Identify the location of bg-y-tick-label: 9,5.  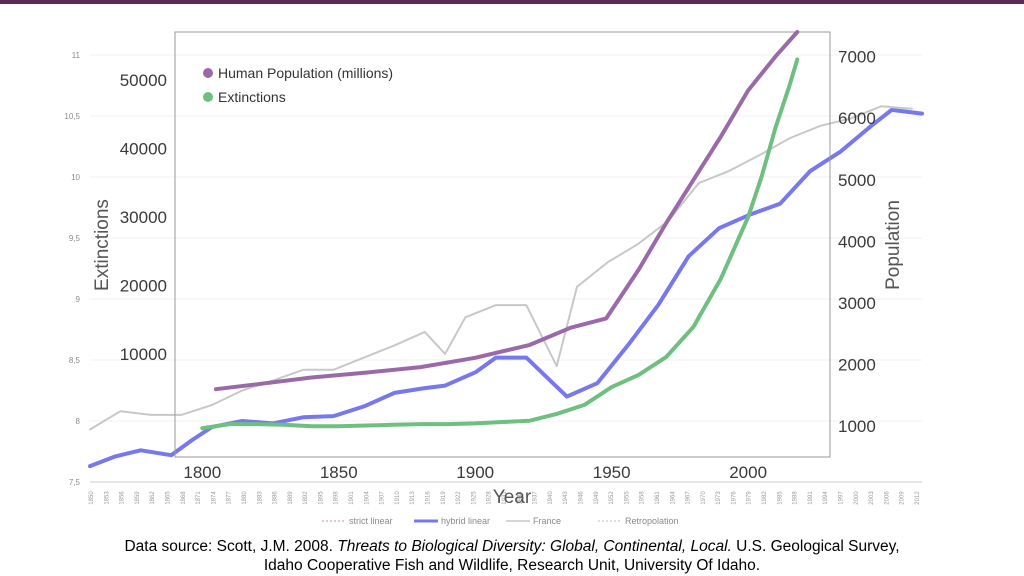
(75, 238).